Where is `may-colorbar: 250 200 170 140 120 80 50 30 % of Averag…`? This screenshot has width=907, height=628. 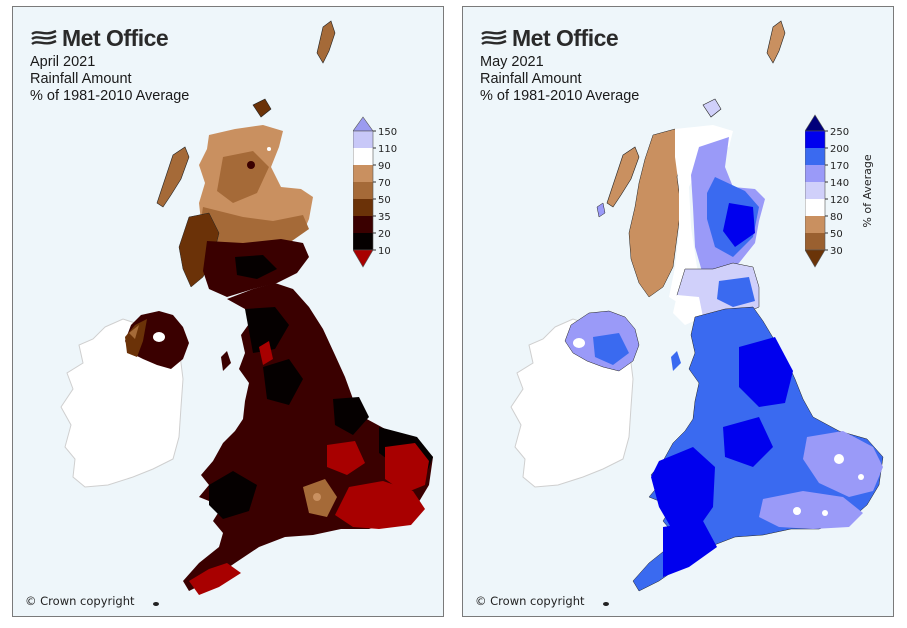 may-colorbar: 250 200 170 140 120 80 50 30 % of Averag… is located at coordinates (845, 193).